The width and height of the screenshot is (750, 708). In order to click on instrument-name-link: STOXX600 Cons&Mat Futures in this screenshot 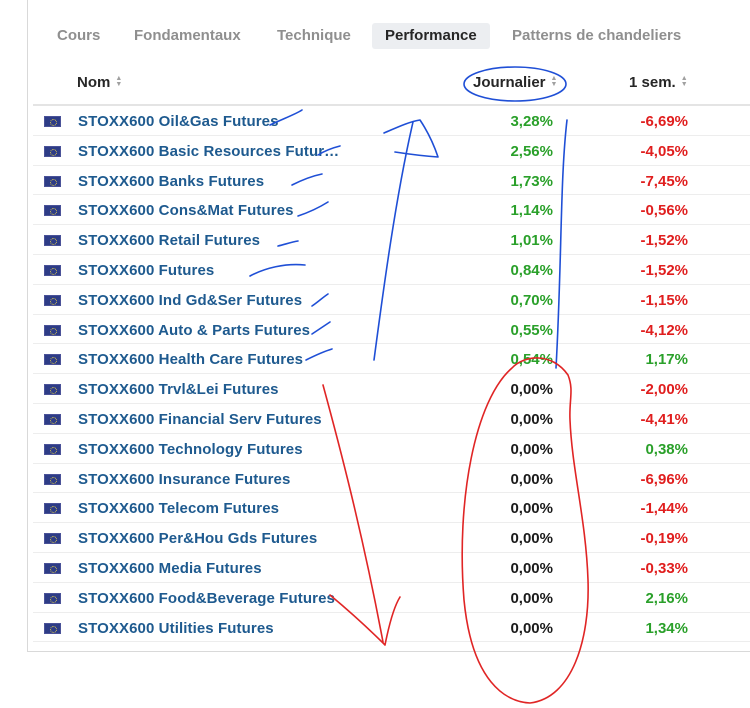, I will do `click(186, 211)`.